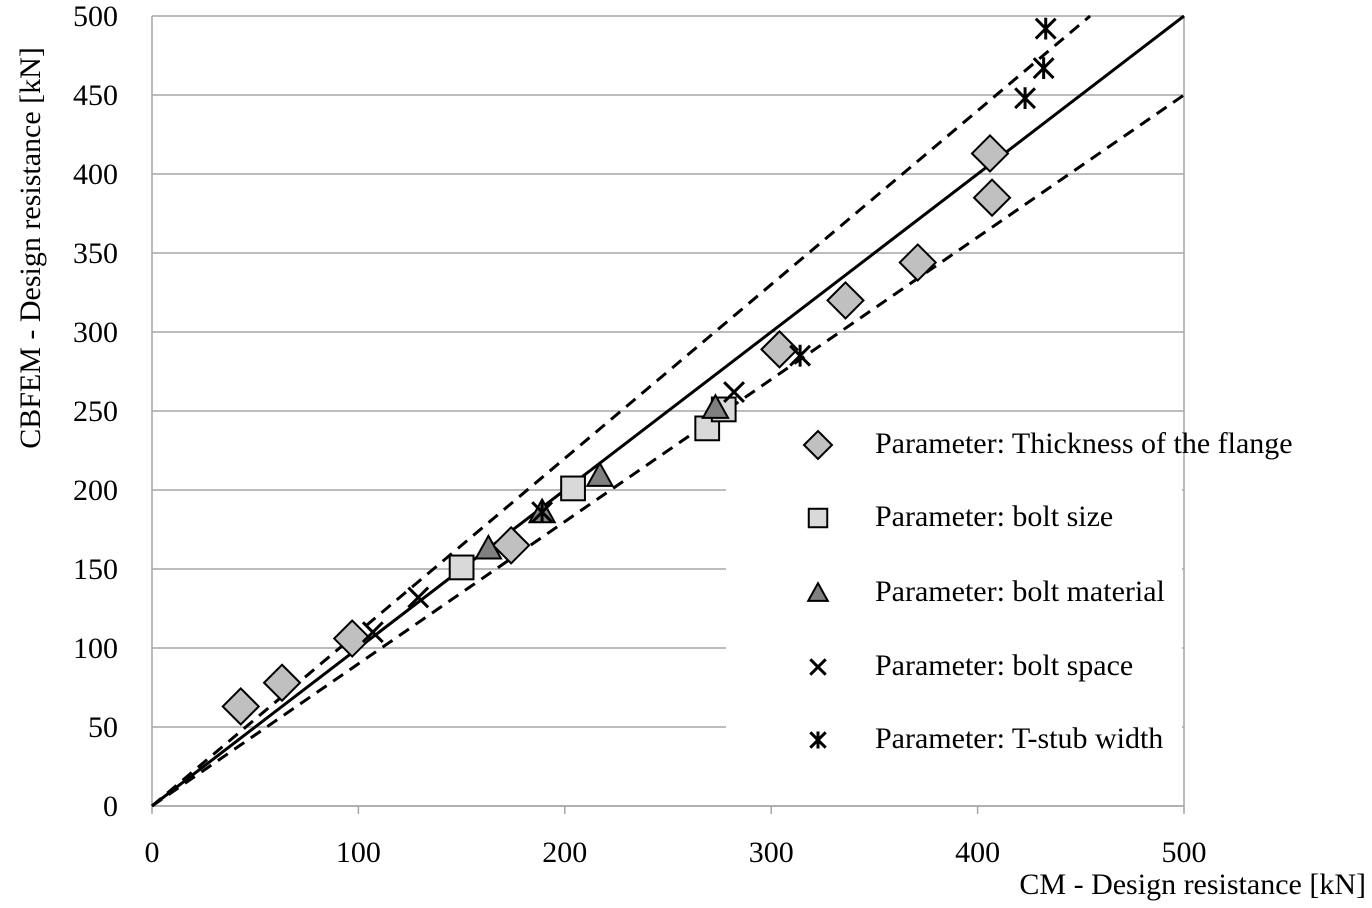  I want to click on y-tick-label: 350, so click(95, 253).